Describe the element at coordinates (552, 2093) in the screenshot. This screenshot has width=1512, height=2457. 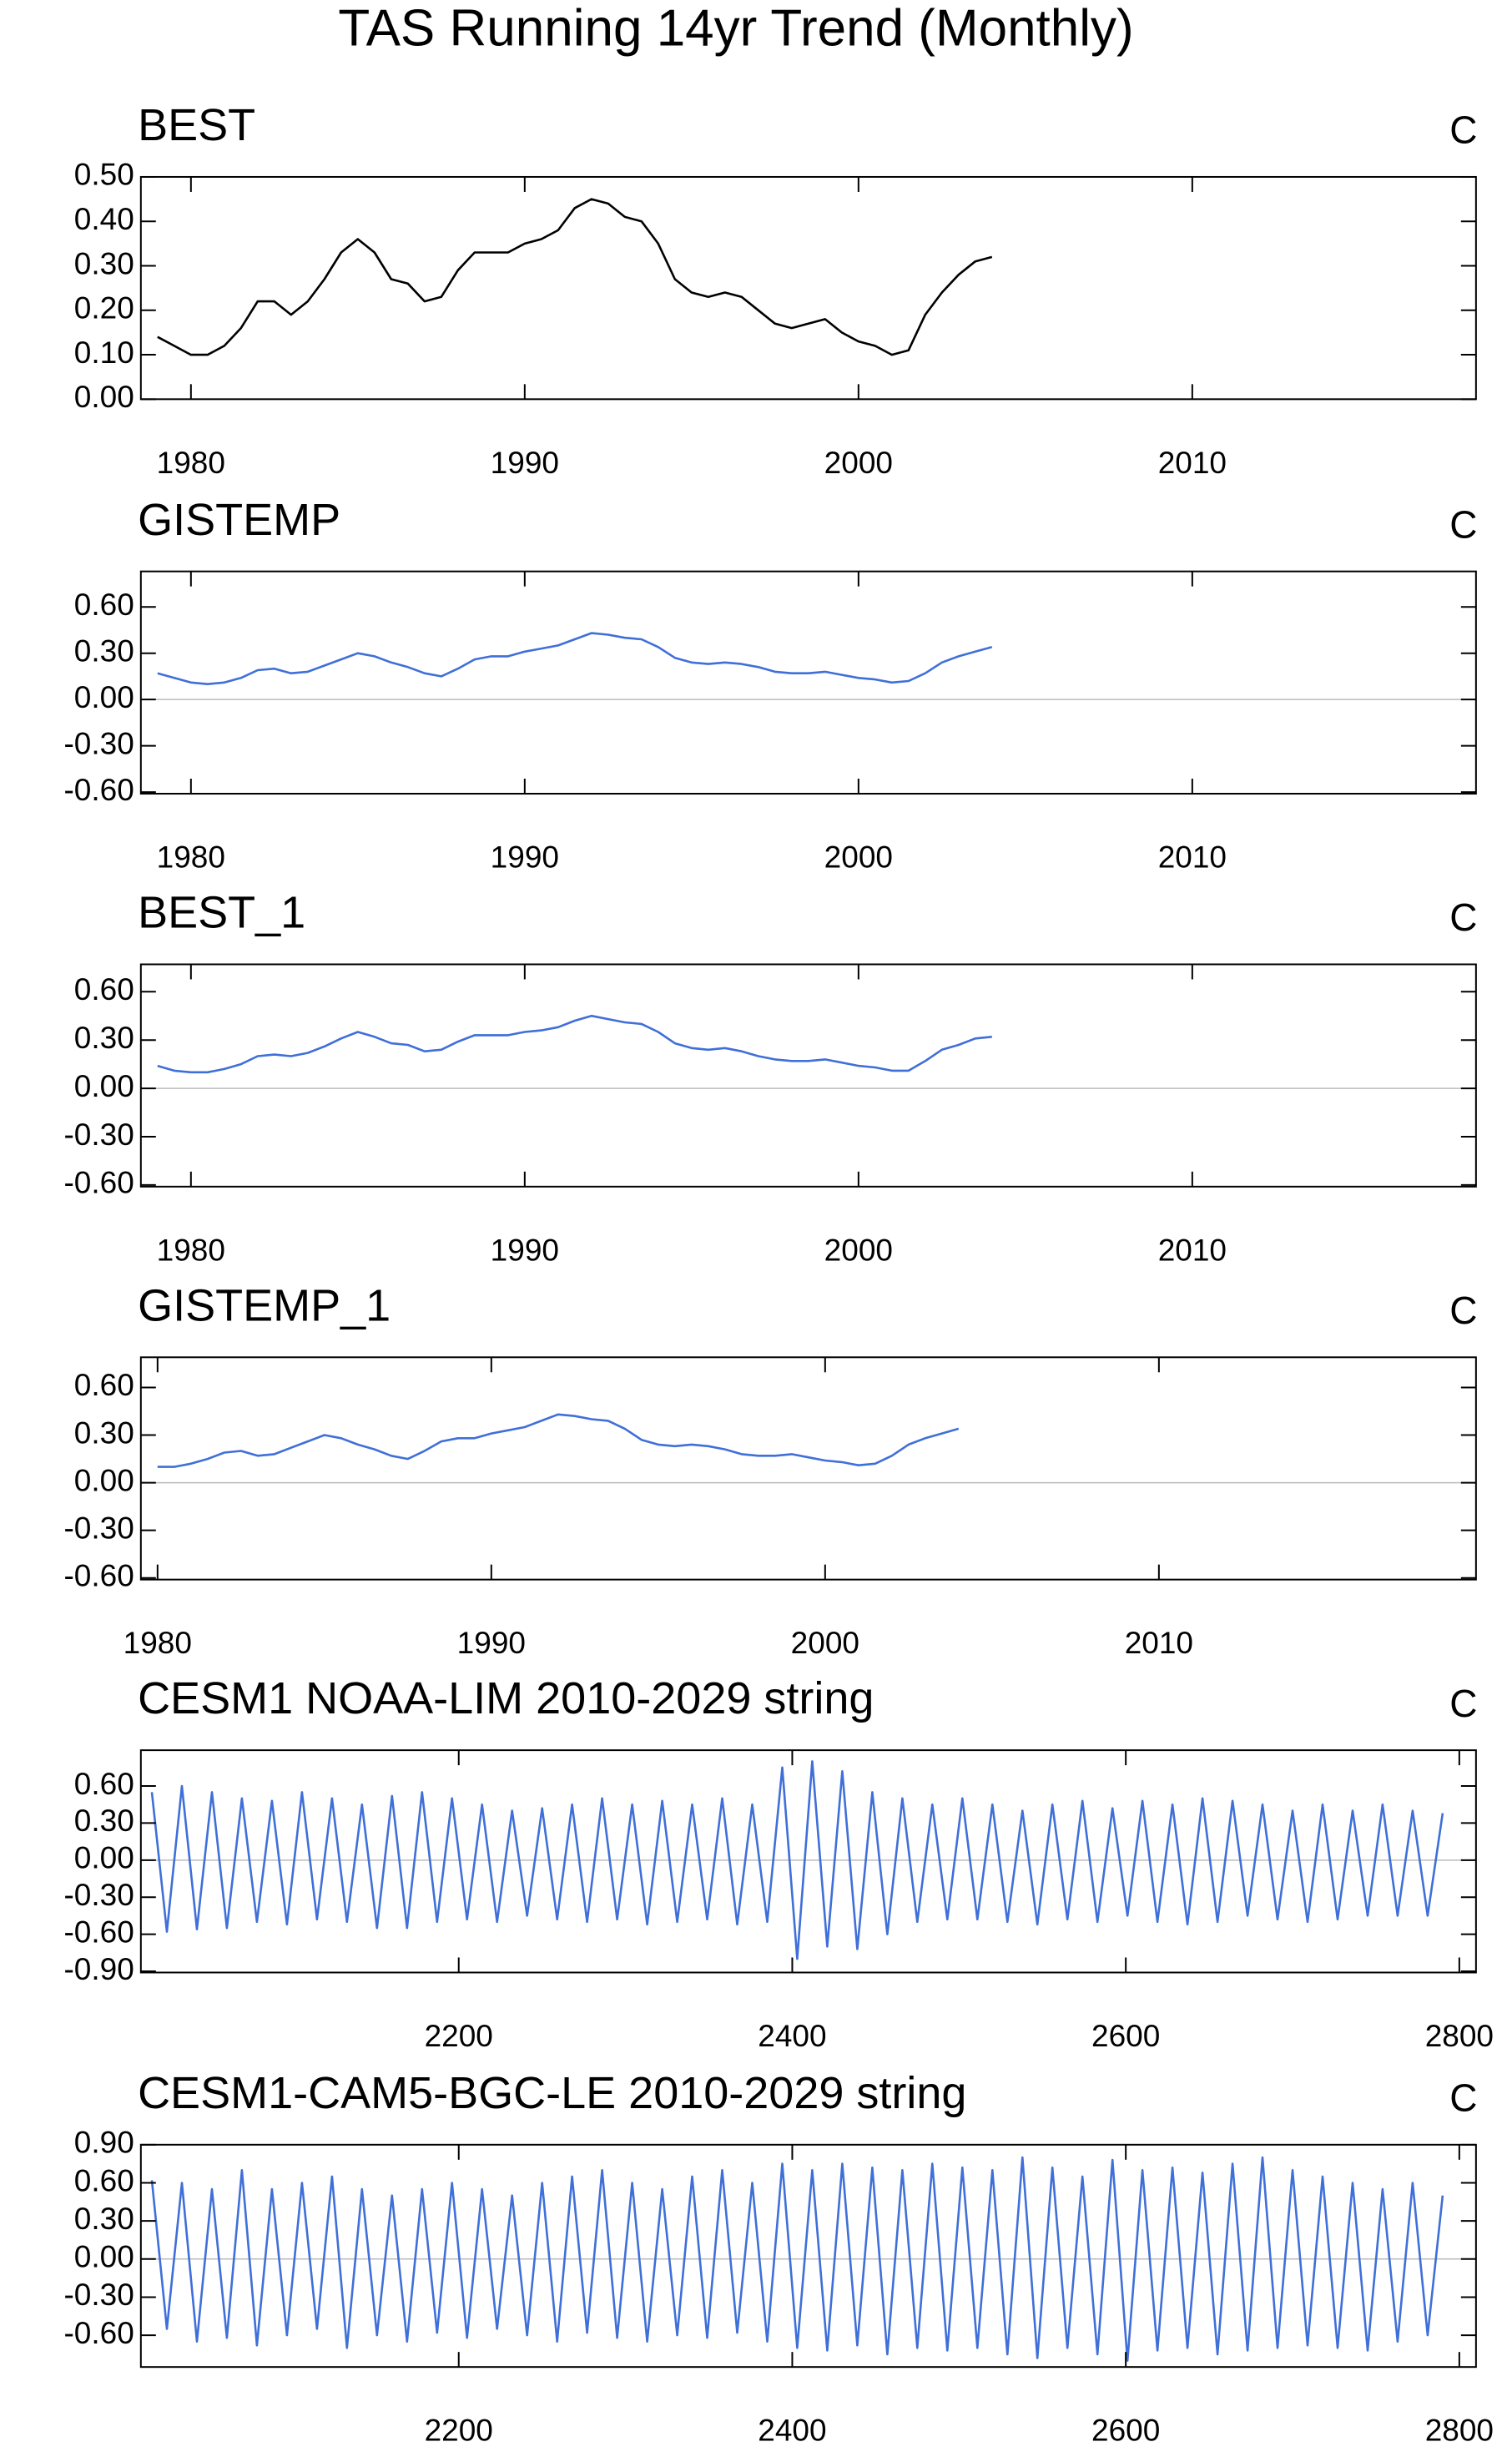
I see `panel-title: CESM1-CAM5-BGC-LE 2010-2029 string` at that location.